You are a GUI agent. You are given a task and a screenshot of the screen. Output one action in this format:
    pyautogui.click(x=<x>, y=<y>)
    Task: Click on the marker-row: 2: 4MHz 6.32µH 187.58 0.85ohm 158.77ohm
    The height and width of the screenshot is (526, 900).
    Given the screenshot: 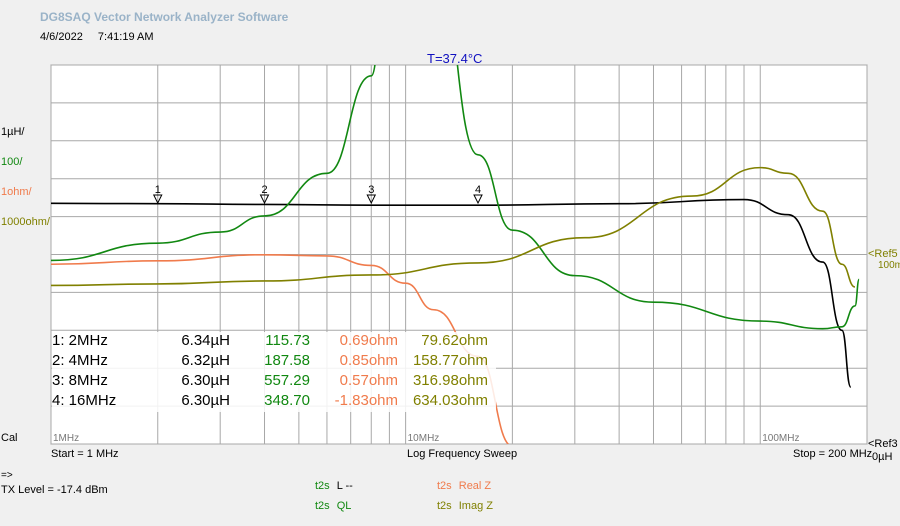 What is the action you would take?
    pyautogui.click(x=274, y=362)
    